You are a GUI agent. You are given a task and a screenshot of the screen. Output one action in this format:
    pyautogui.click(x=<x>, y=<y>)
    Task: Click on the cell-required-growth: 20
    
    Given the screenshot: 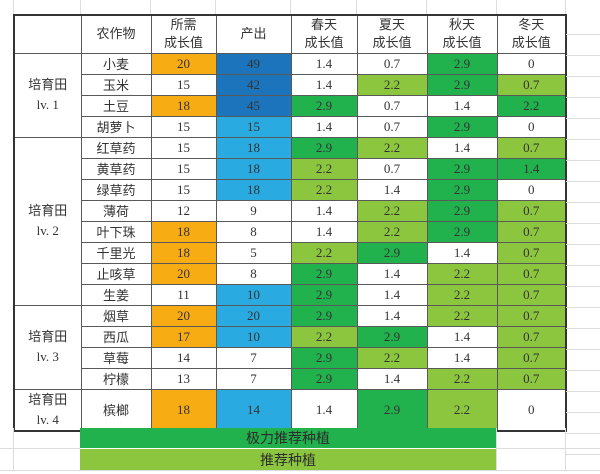 What is the action you would take?
    pyautogui.click(x=183, y=315)
    